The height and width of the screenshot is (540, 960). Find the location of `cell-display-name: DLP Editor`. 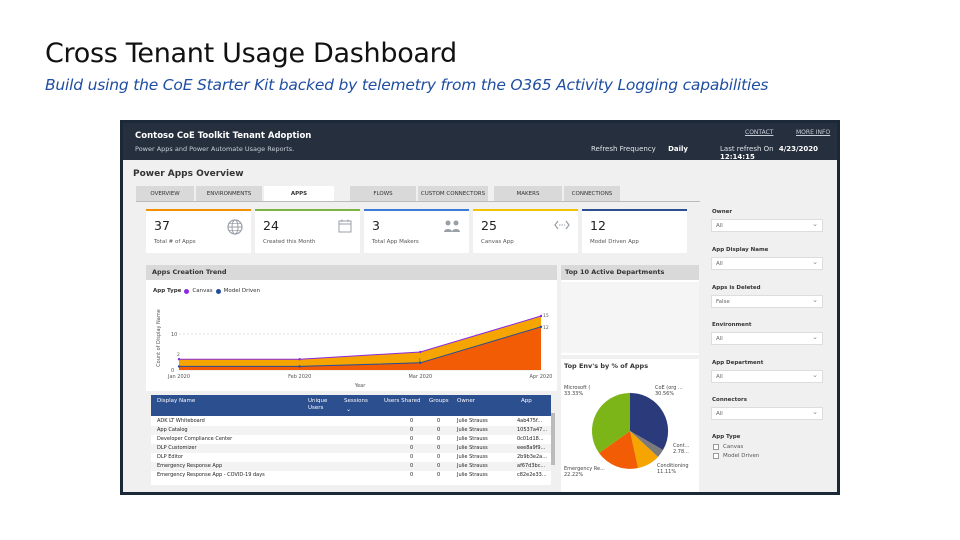

cell-display-name: DLP Editor is located at coordinates (170, 457).